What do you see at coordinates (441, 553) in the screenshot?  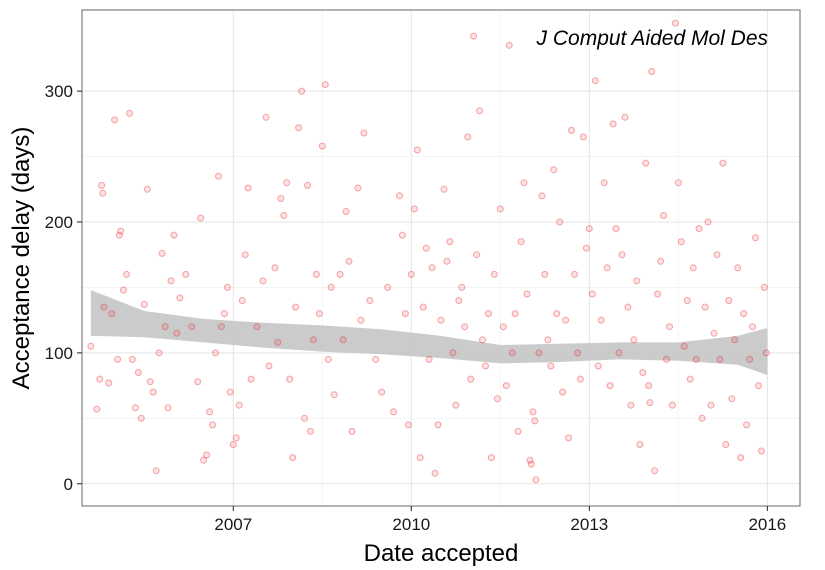 I see `x-axis-title: Date accepted` at bounding box center [441, 553].